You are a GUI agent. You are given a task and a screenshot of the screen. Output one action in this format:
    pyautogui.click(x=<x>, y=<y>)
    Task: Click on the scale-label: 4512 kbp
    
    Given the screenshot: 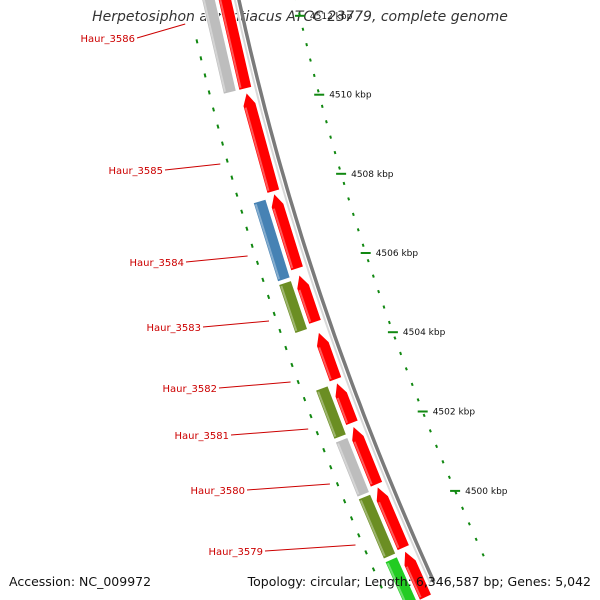 What is the action you would take?
    pyautogui.click(x=331, y=17)
    